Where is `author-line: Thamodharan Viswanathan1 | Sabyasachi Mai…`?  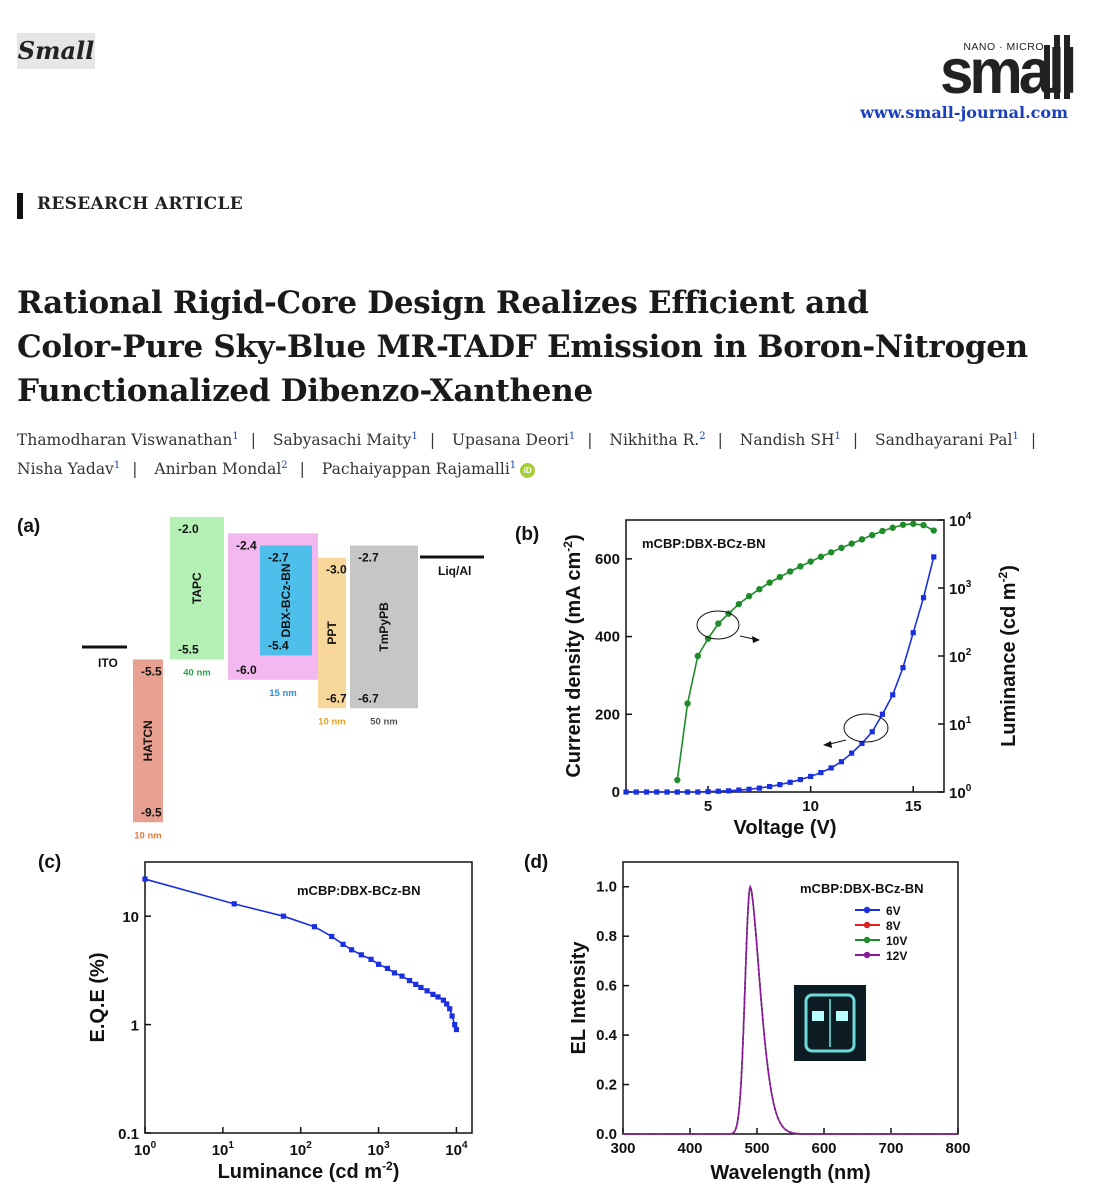 author-line: Thamodharan Viswanathan1 | Sabyasachi Mai… is located at coordinates (527, 440).